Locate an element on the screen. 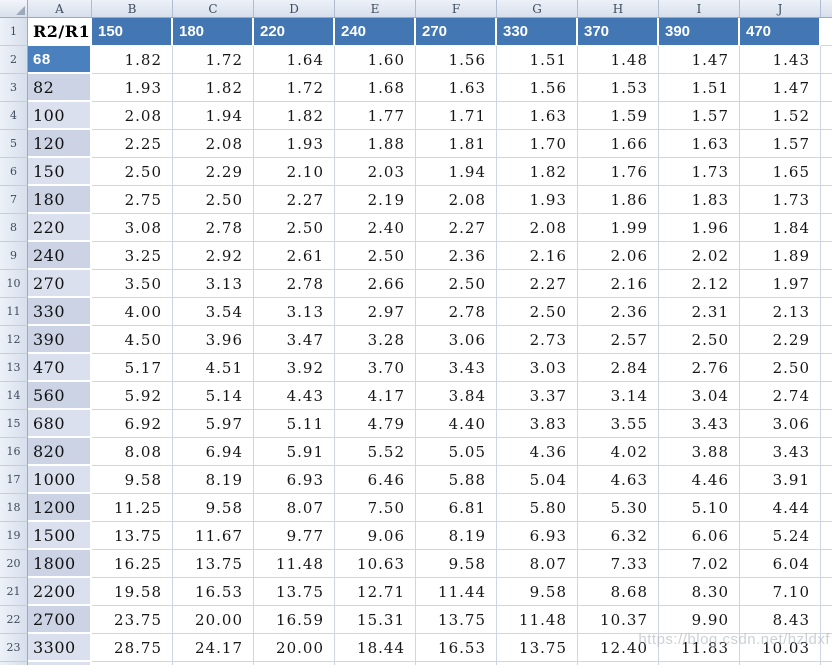 The image size is (832, 665). cell-H15: 3.55 is located at coordinates (618, 424).